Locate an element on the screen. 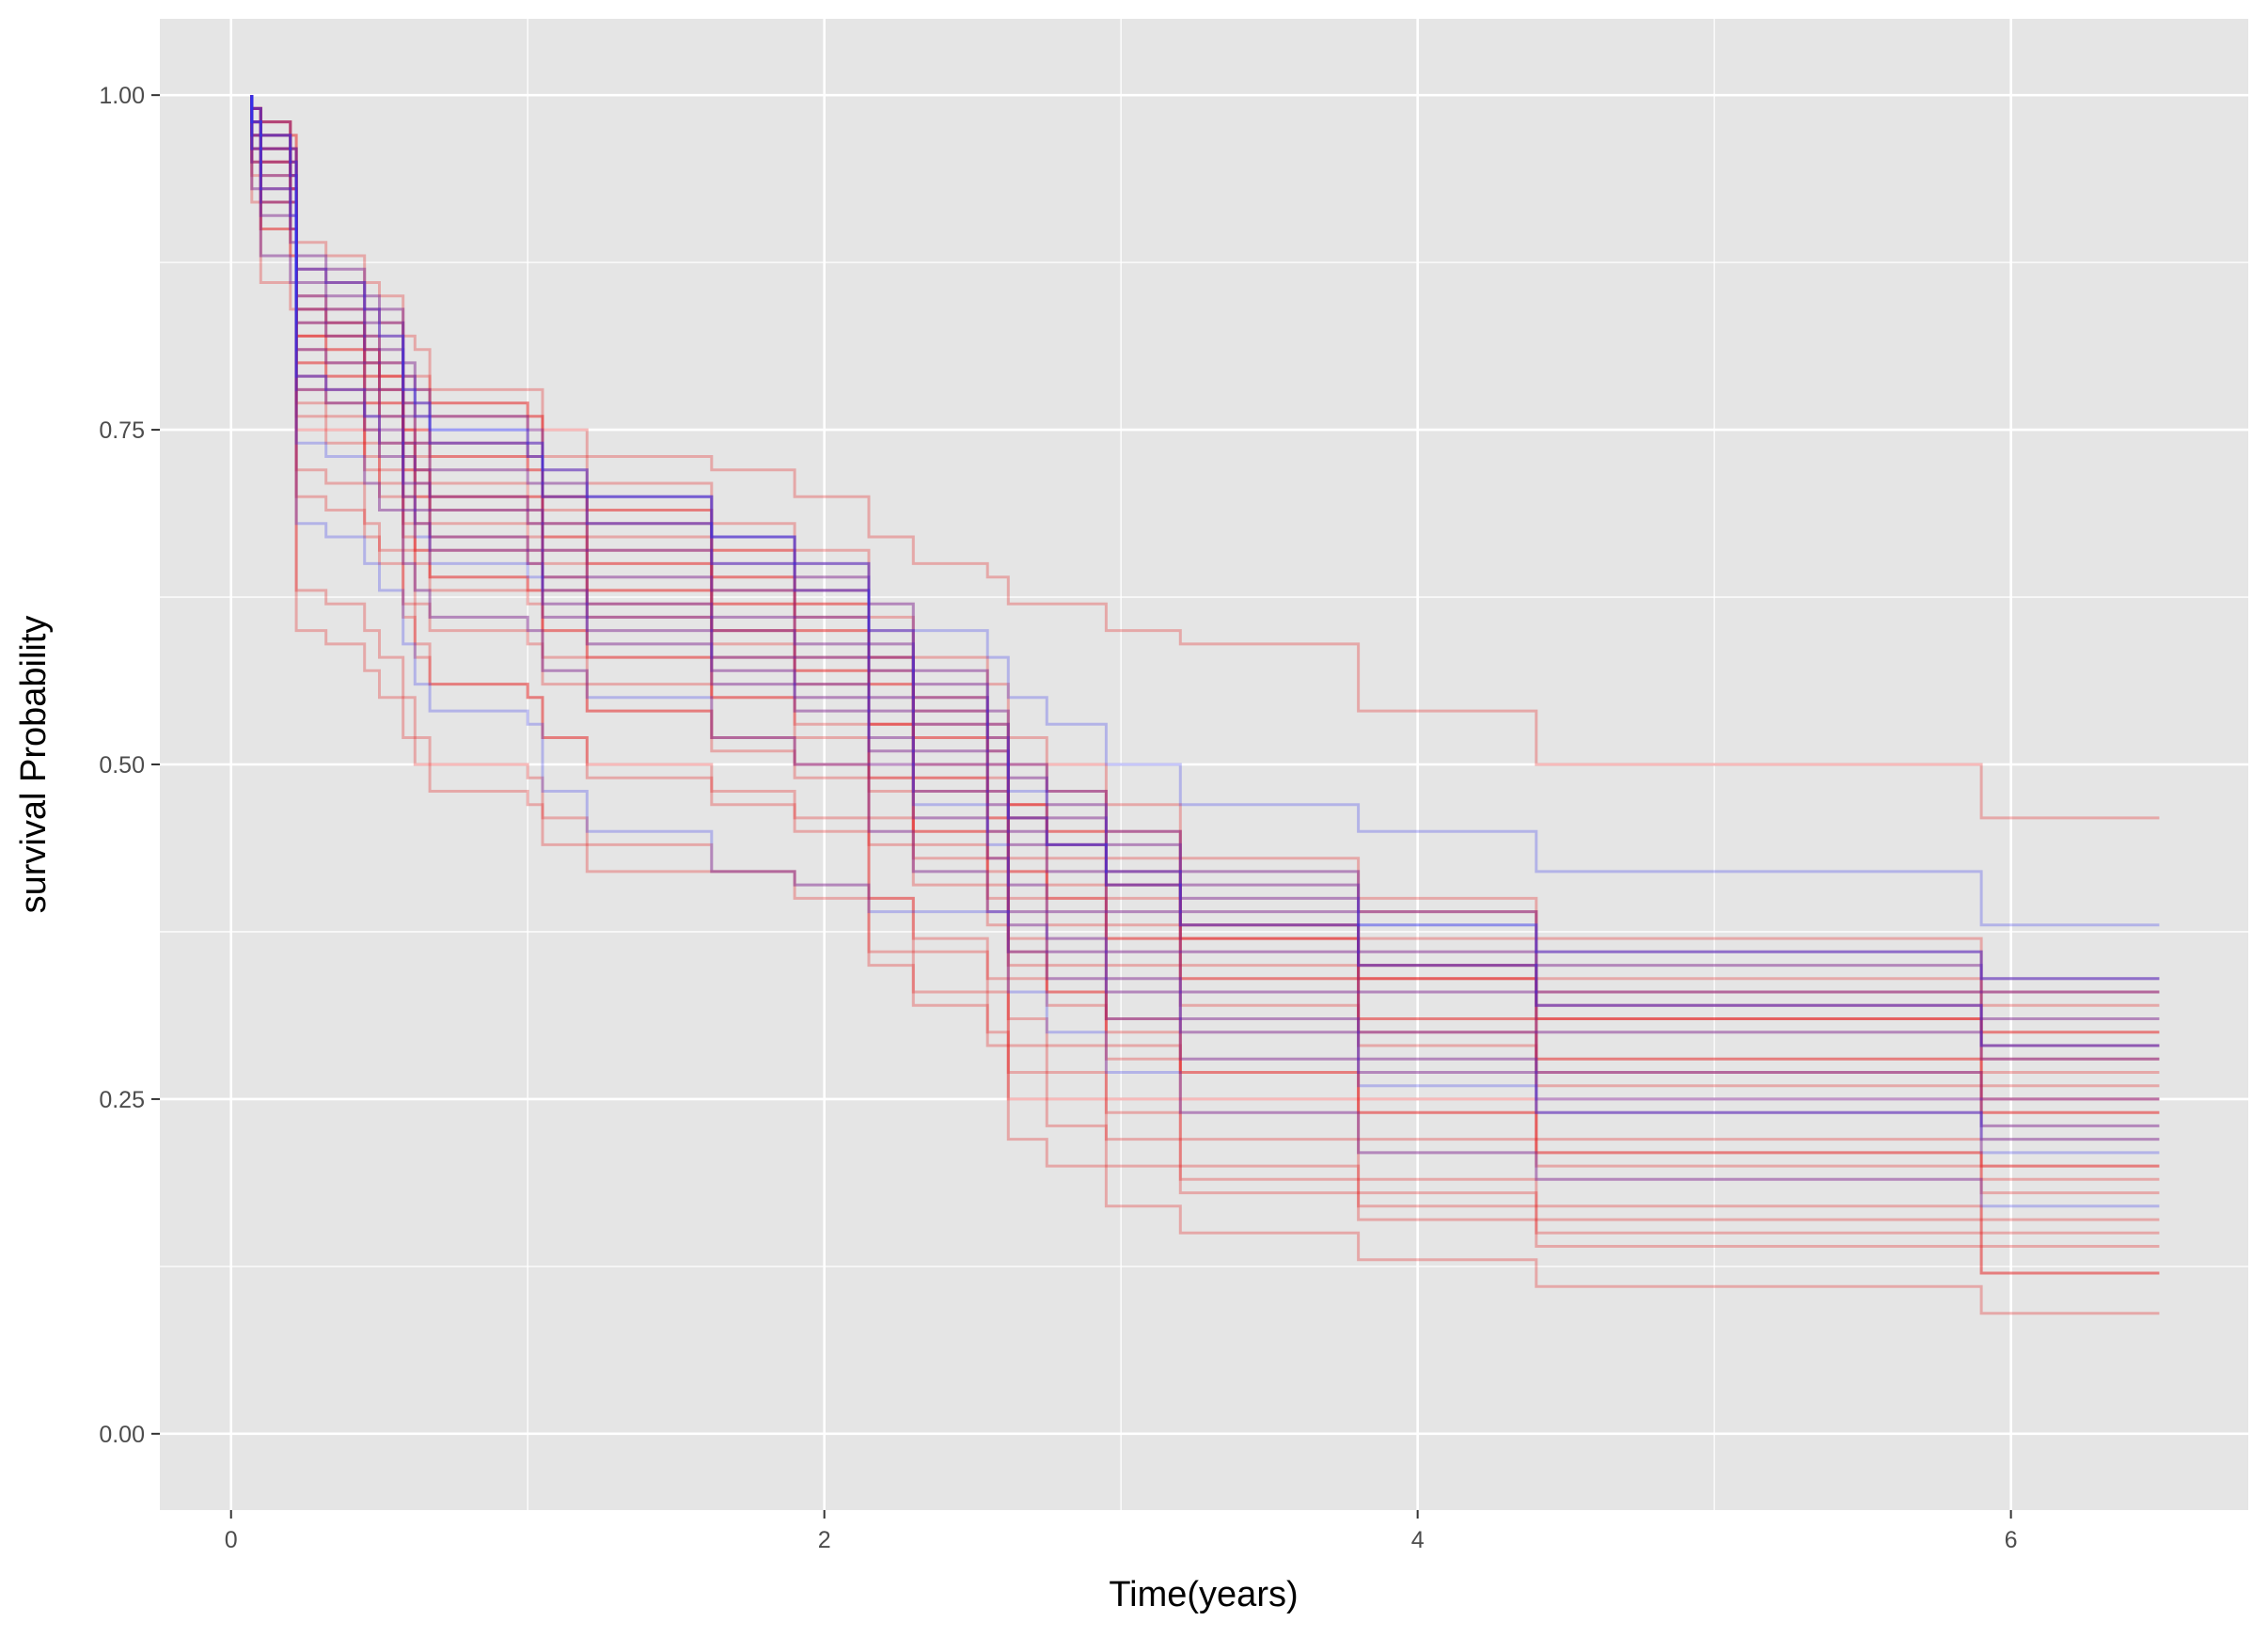 This screenshot has width=2268, height=1637. y-tick-label: 0.25 is located at coordinates (122, 1100).